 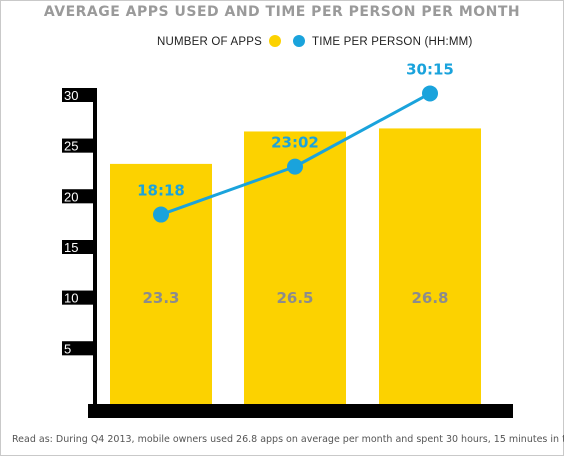 What do you see at coordinates (209, 42) in the screenshot?
I see `legend-label-apps: NUMBER OF APPS` at bounding box center [209, 42].